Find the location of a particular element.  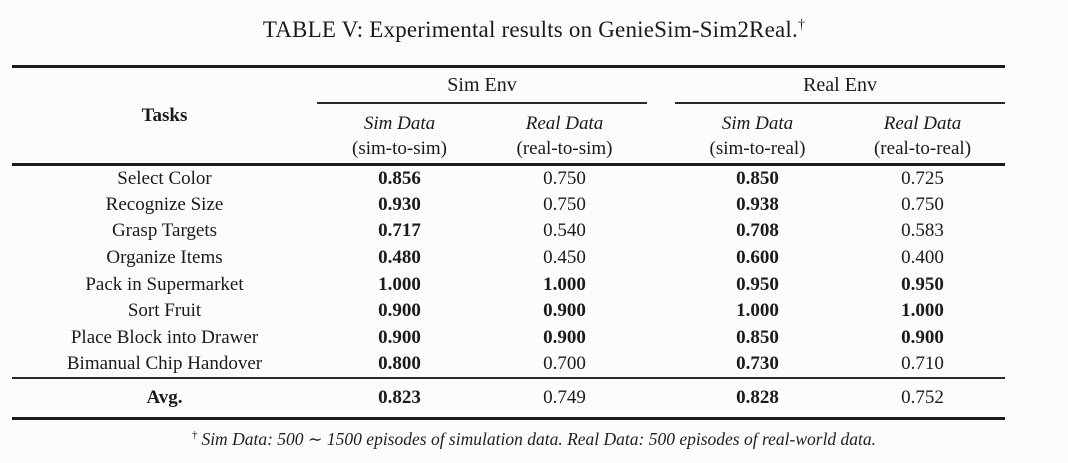

task-cell: Sort Fruit is located at coordinates (164, 311).